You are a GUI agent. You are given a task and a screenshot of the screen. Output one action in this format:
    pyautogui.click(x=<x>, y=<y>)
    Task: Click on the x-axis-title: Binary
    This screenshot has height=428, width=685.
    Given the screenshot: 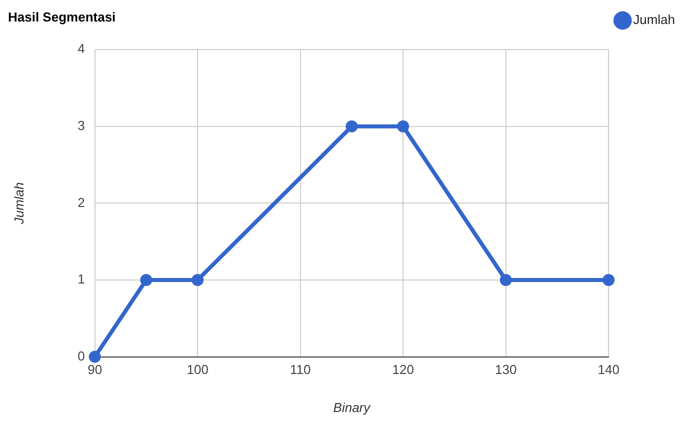 What is the action you would take?
    pyautogui.click(x=352, y=407)
    